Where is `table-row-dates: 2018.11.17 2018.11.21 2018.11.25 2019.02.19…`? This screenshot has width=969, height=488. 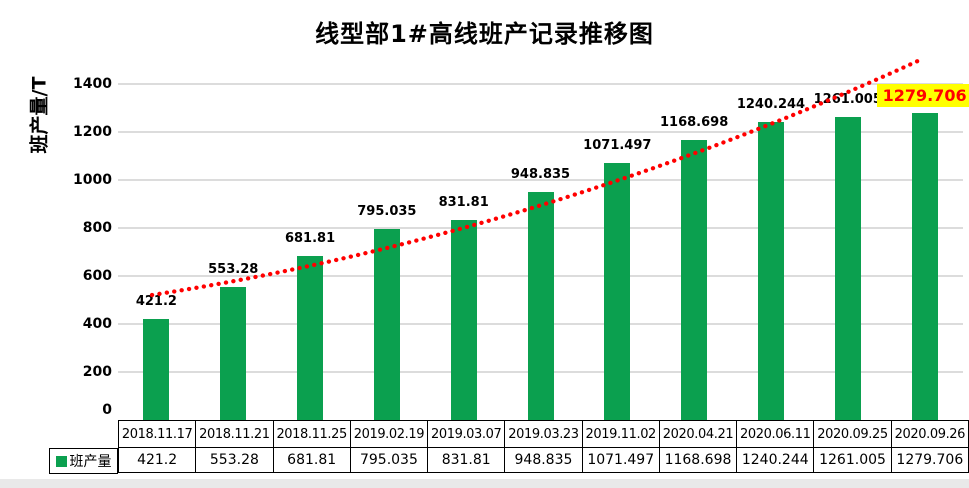
table-row-dates: 2018.11.17 2018.11.21 2018.11.25 2019.02.19… is located at coordinates (543, 434).